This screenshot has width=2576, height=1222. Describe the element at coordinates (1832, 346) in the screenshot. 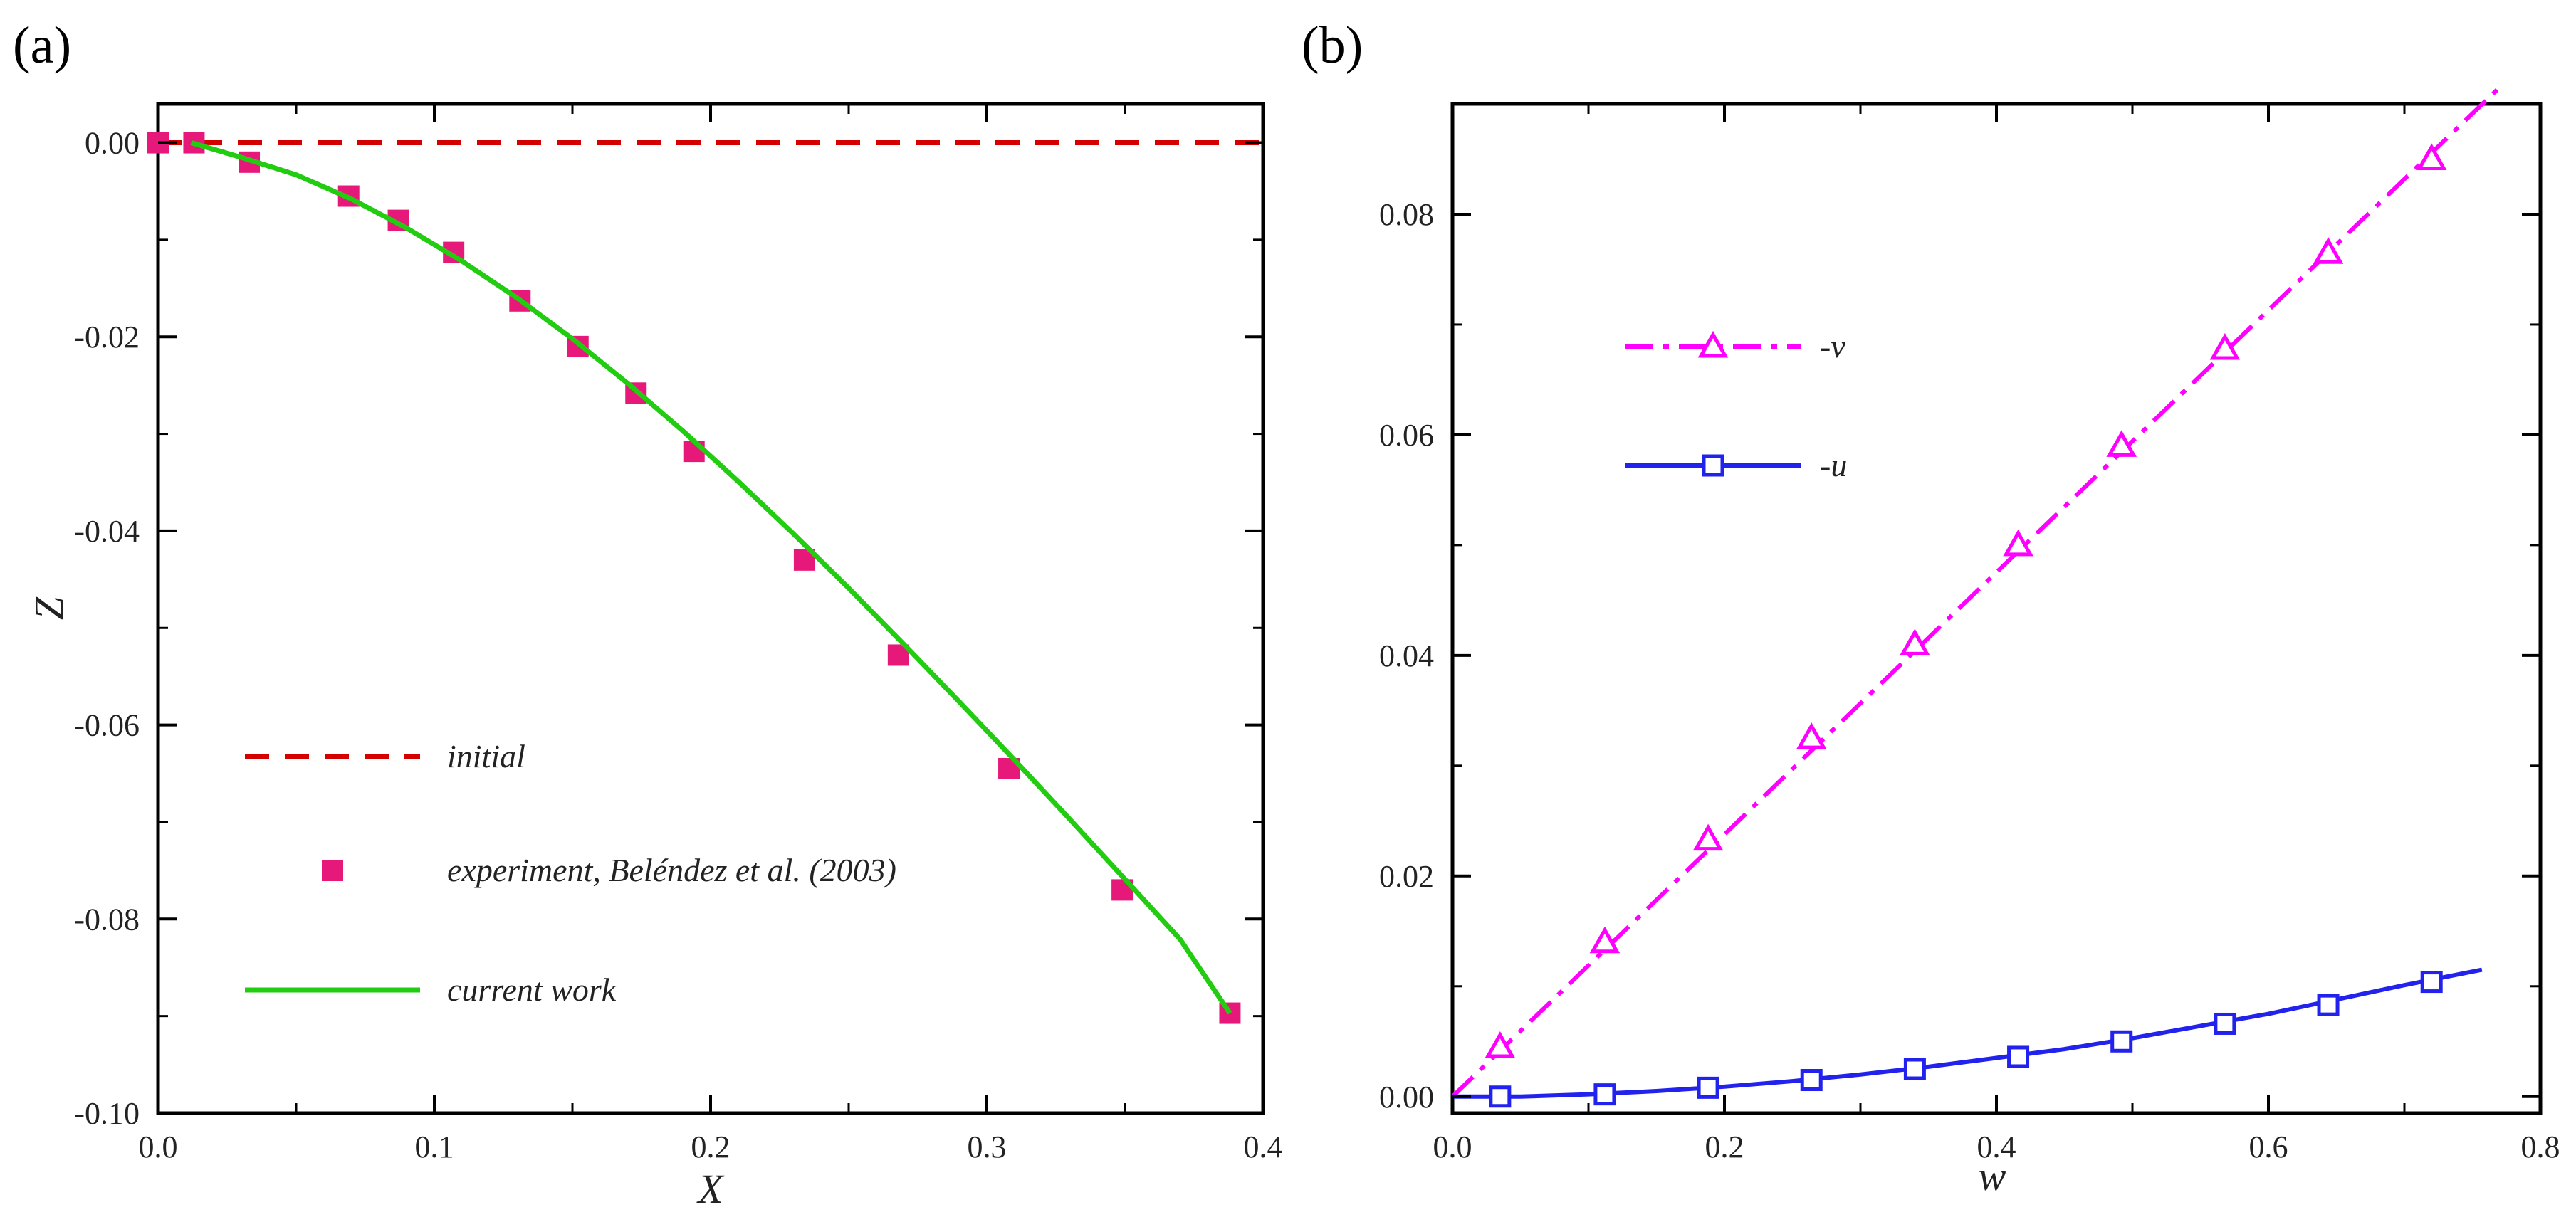

I see `legend-v-label: -v` at that location.